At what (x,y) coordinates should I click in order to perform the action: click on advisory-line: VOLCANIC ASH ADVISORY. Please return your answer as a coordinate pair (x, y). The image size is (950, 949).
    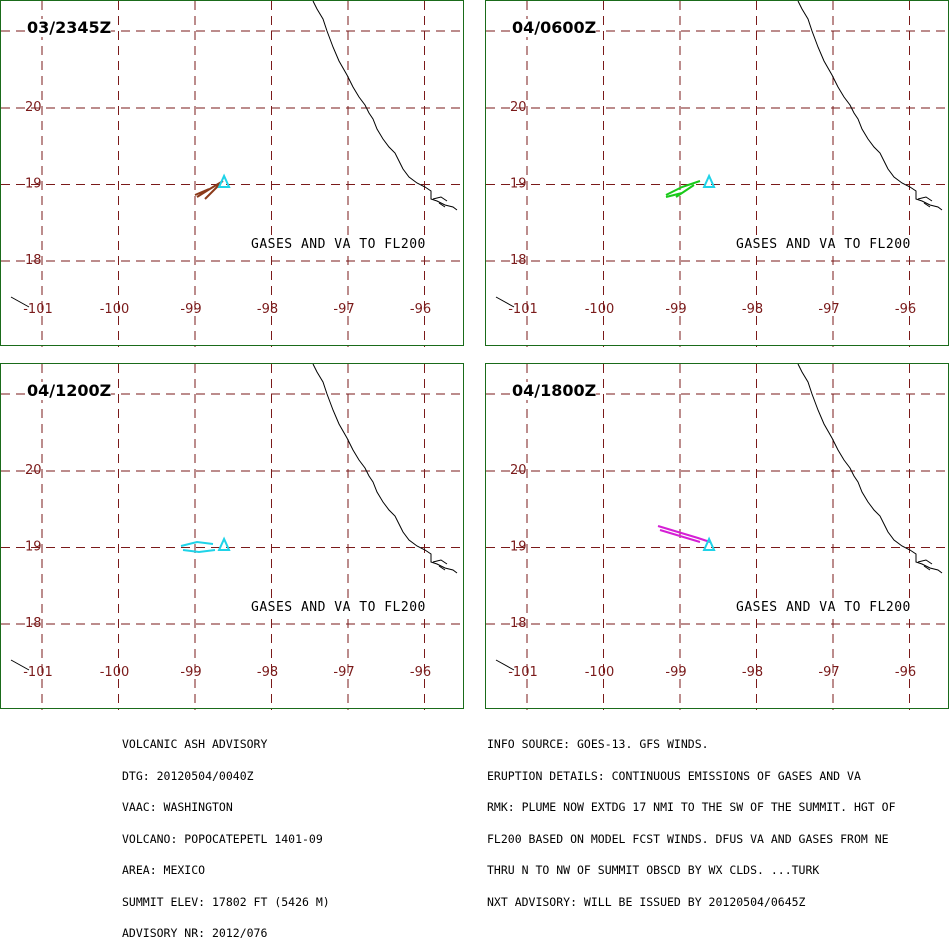
    Looking at the image, I should click on (195, 744).